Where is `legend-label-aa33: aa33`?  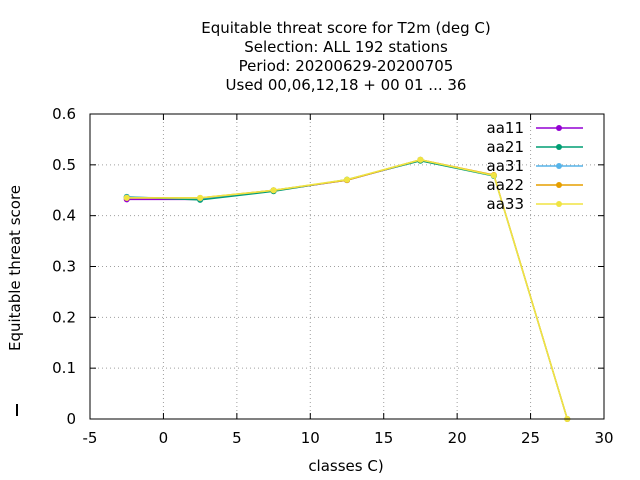 legend-label-aa33: aa33 is located at coordinates (505, 204).